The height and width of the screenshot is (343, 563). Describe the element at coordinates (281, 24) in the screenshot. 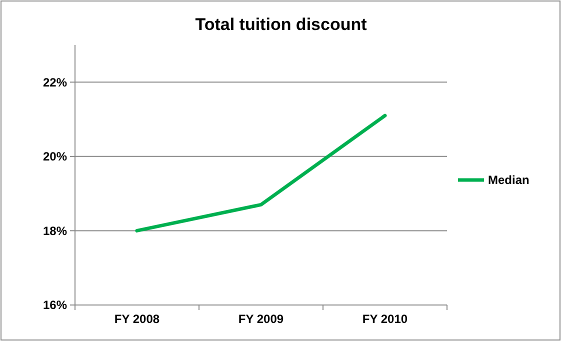

I see `chart-title: Total tuition discount` at that location.